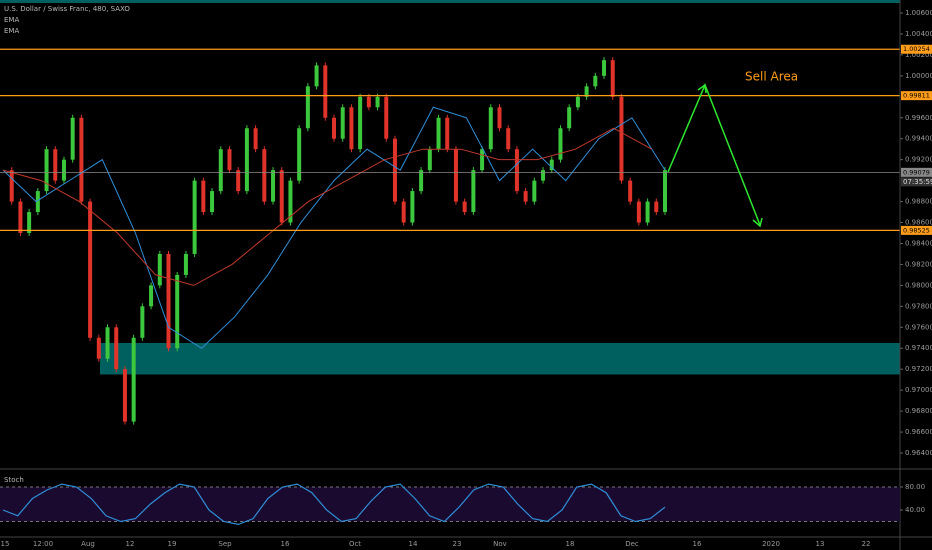 The image size is (932, 550). Describe the element at coordinates (916, 230) in the screenshot. I see `level-label: 0.98525` at that location.